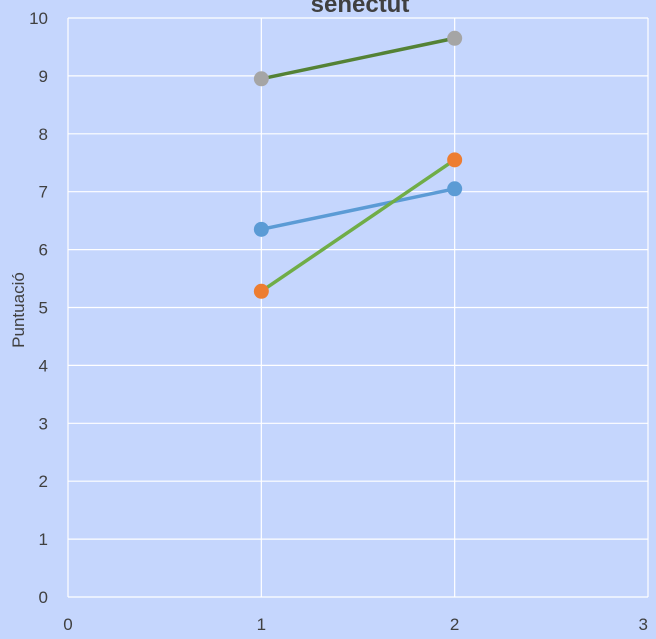 The image size is (656, 639). What do you see at coordinates (43, 481) in the screenshot?
I see `y-tick-label: 2` at bounding box center [43, 481].